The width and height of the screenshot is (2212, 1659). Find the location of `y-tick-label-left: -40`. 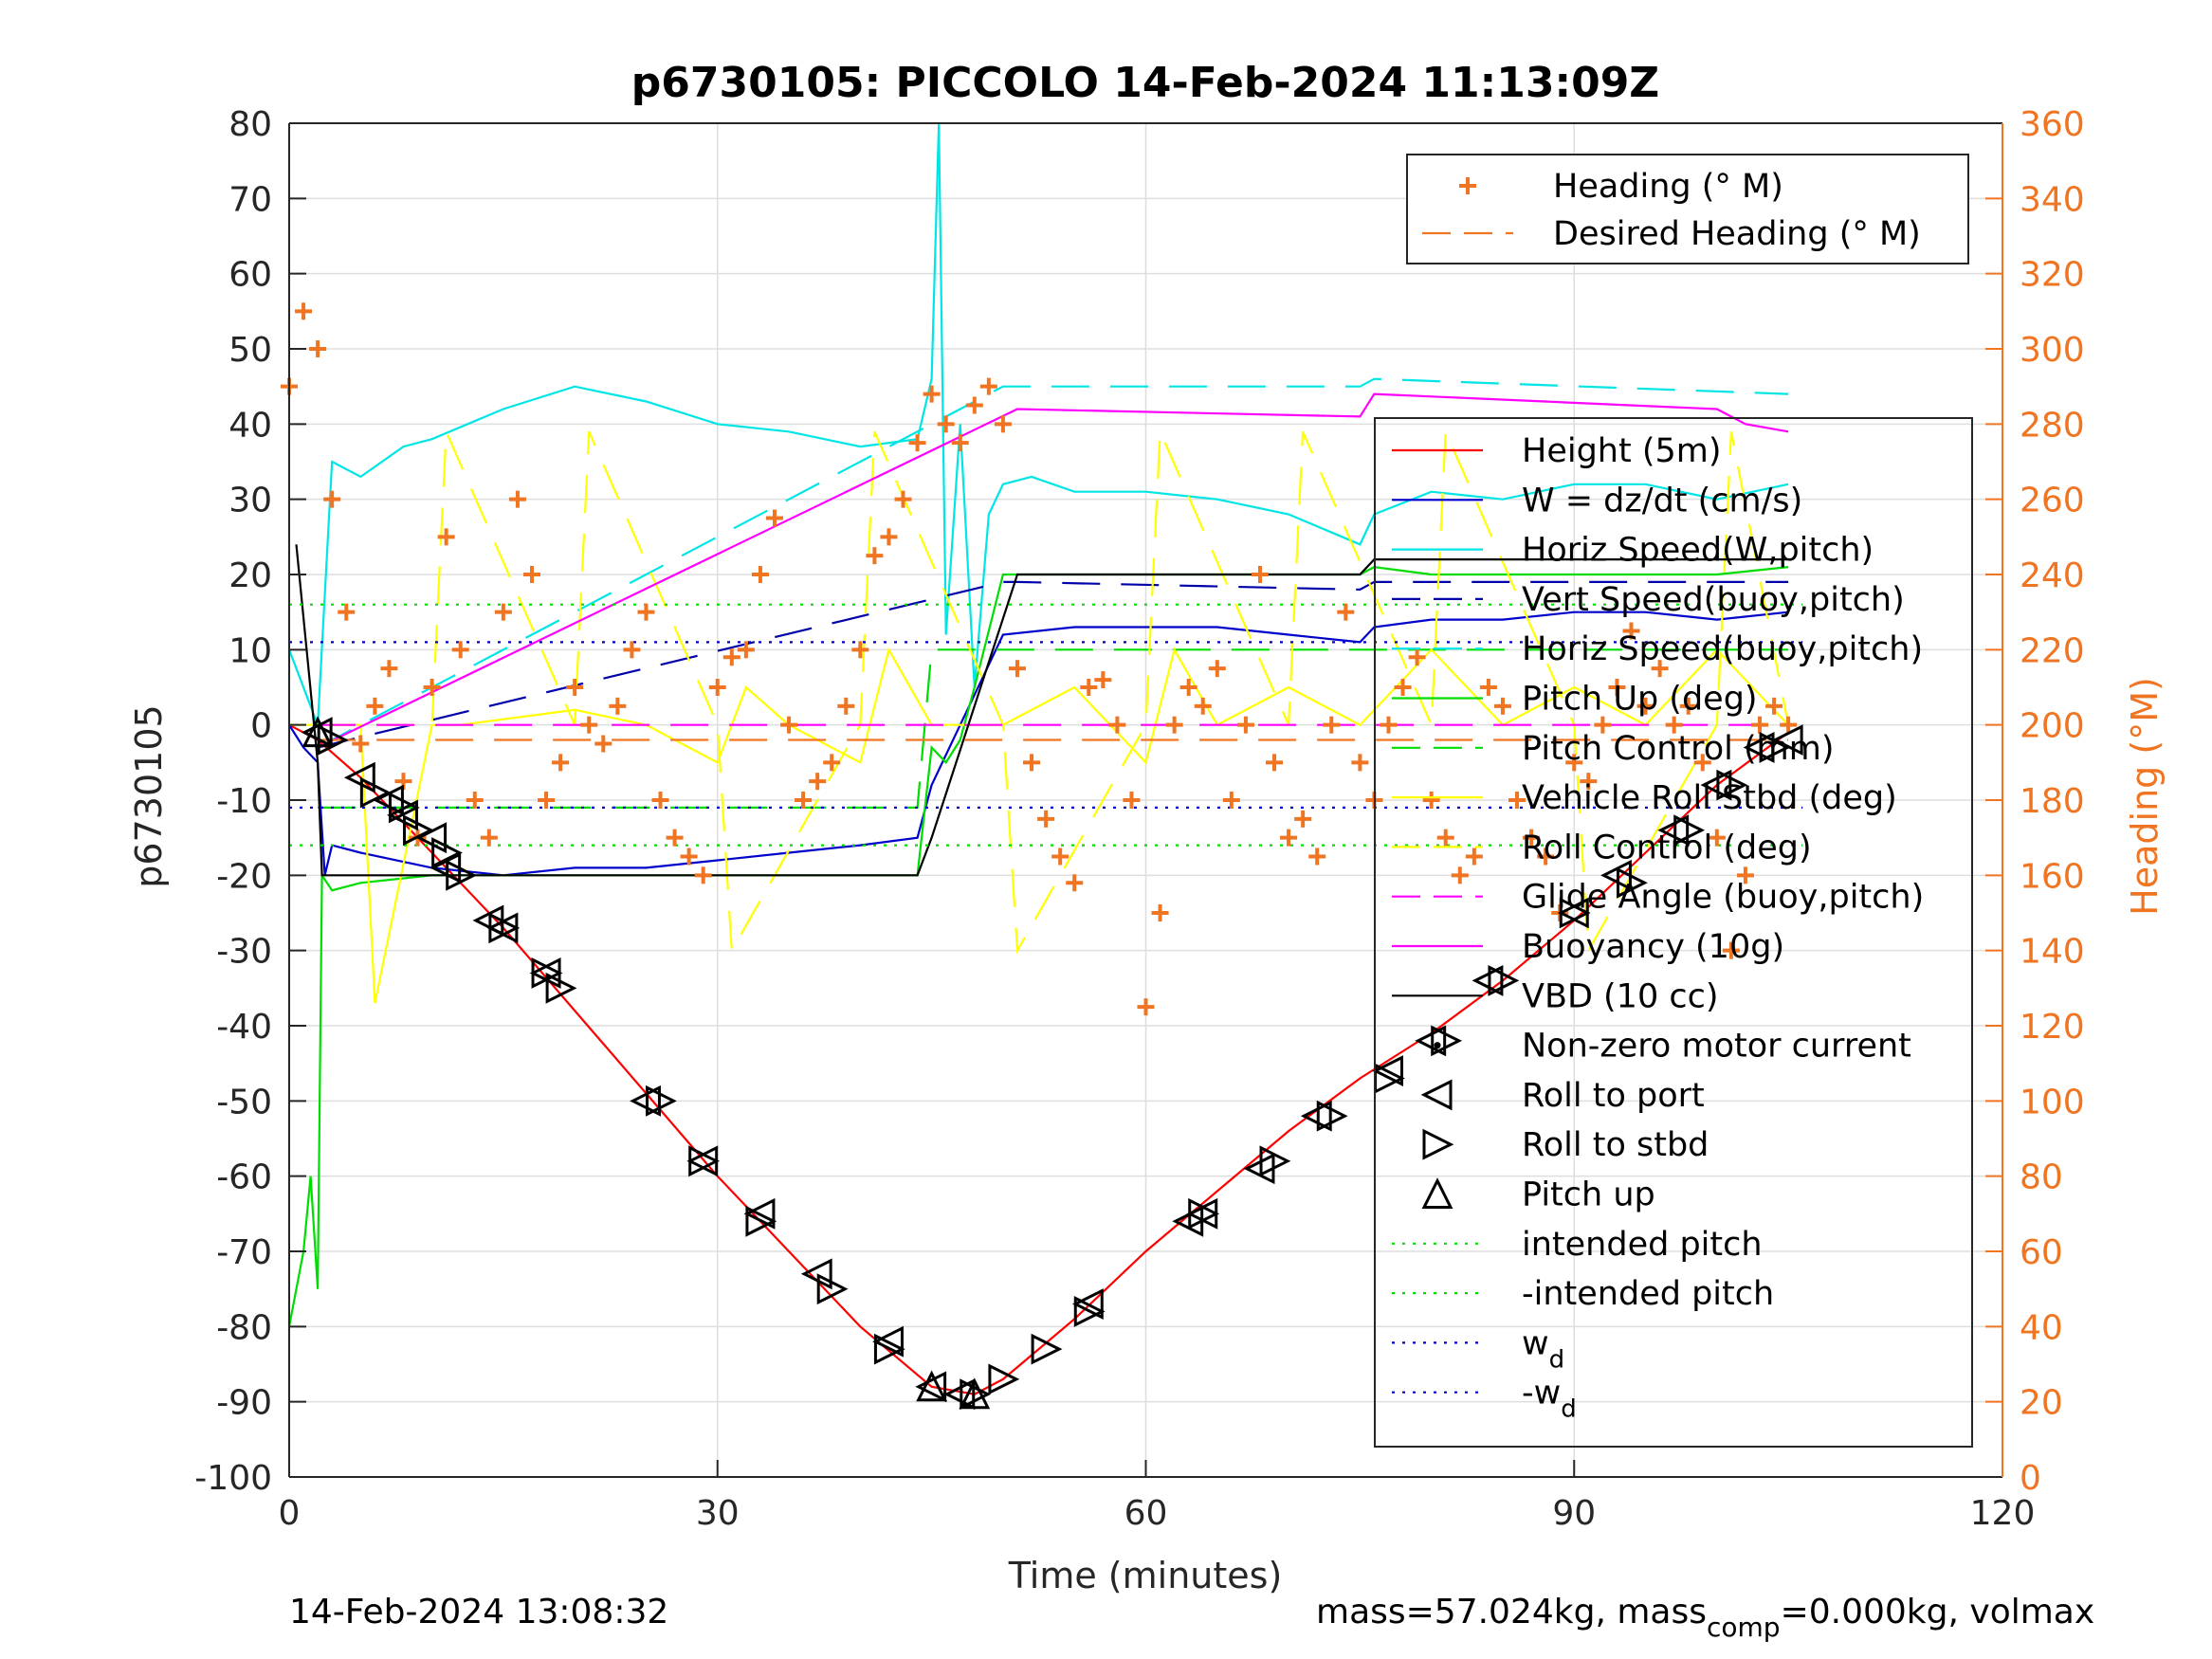

y-tick-label-left: -40 is located at coordinates (244, 1027).